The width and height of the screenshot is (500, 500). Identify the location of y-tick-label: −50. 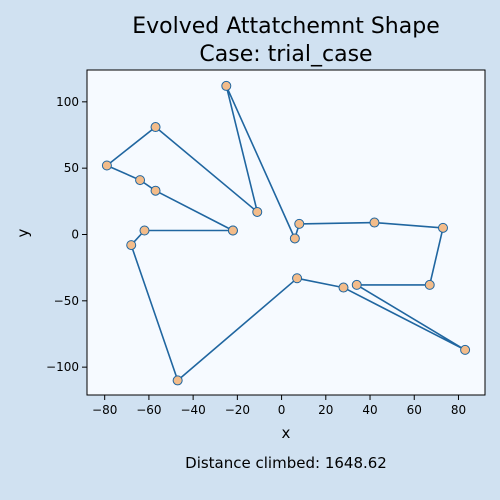
(66, 301).